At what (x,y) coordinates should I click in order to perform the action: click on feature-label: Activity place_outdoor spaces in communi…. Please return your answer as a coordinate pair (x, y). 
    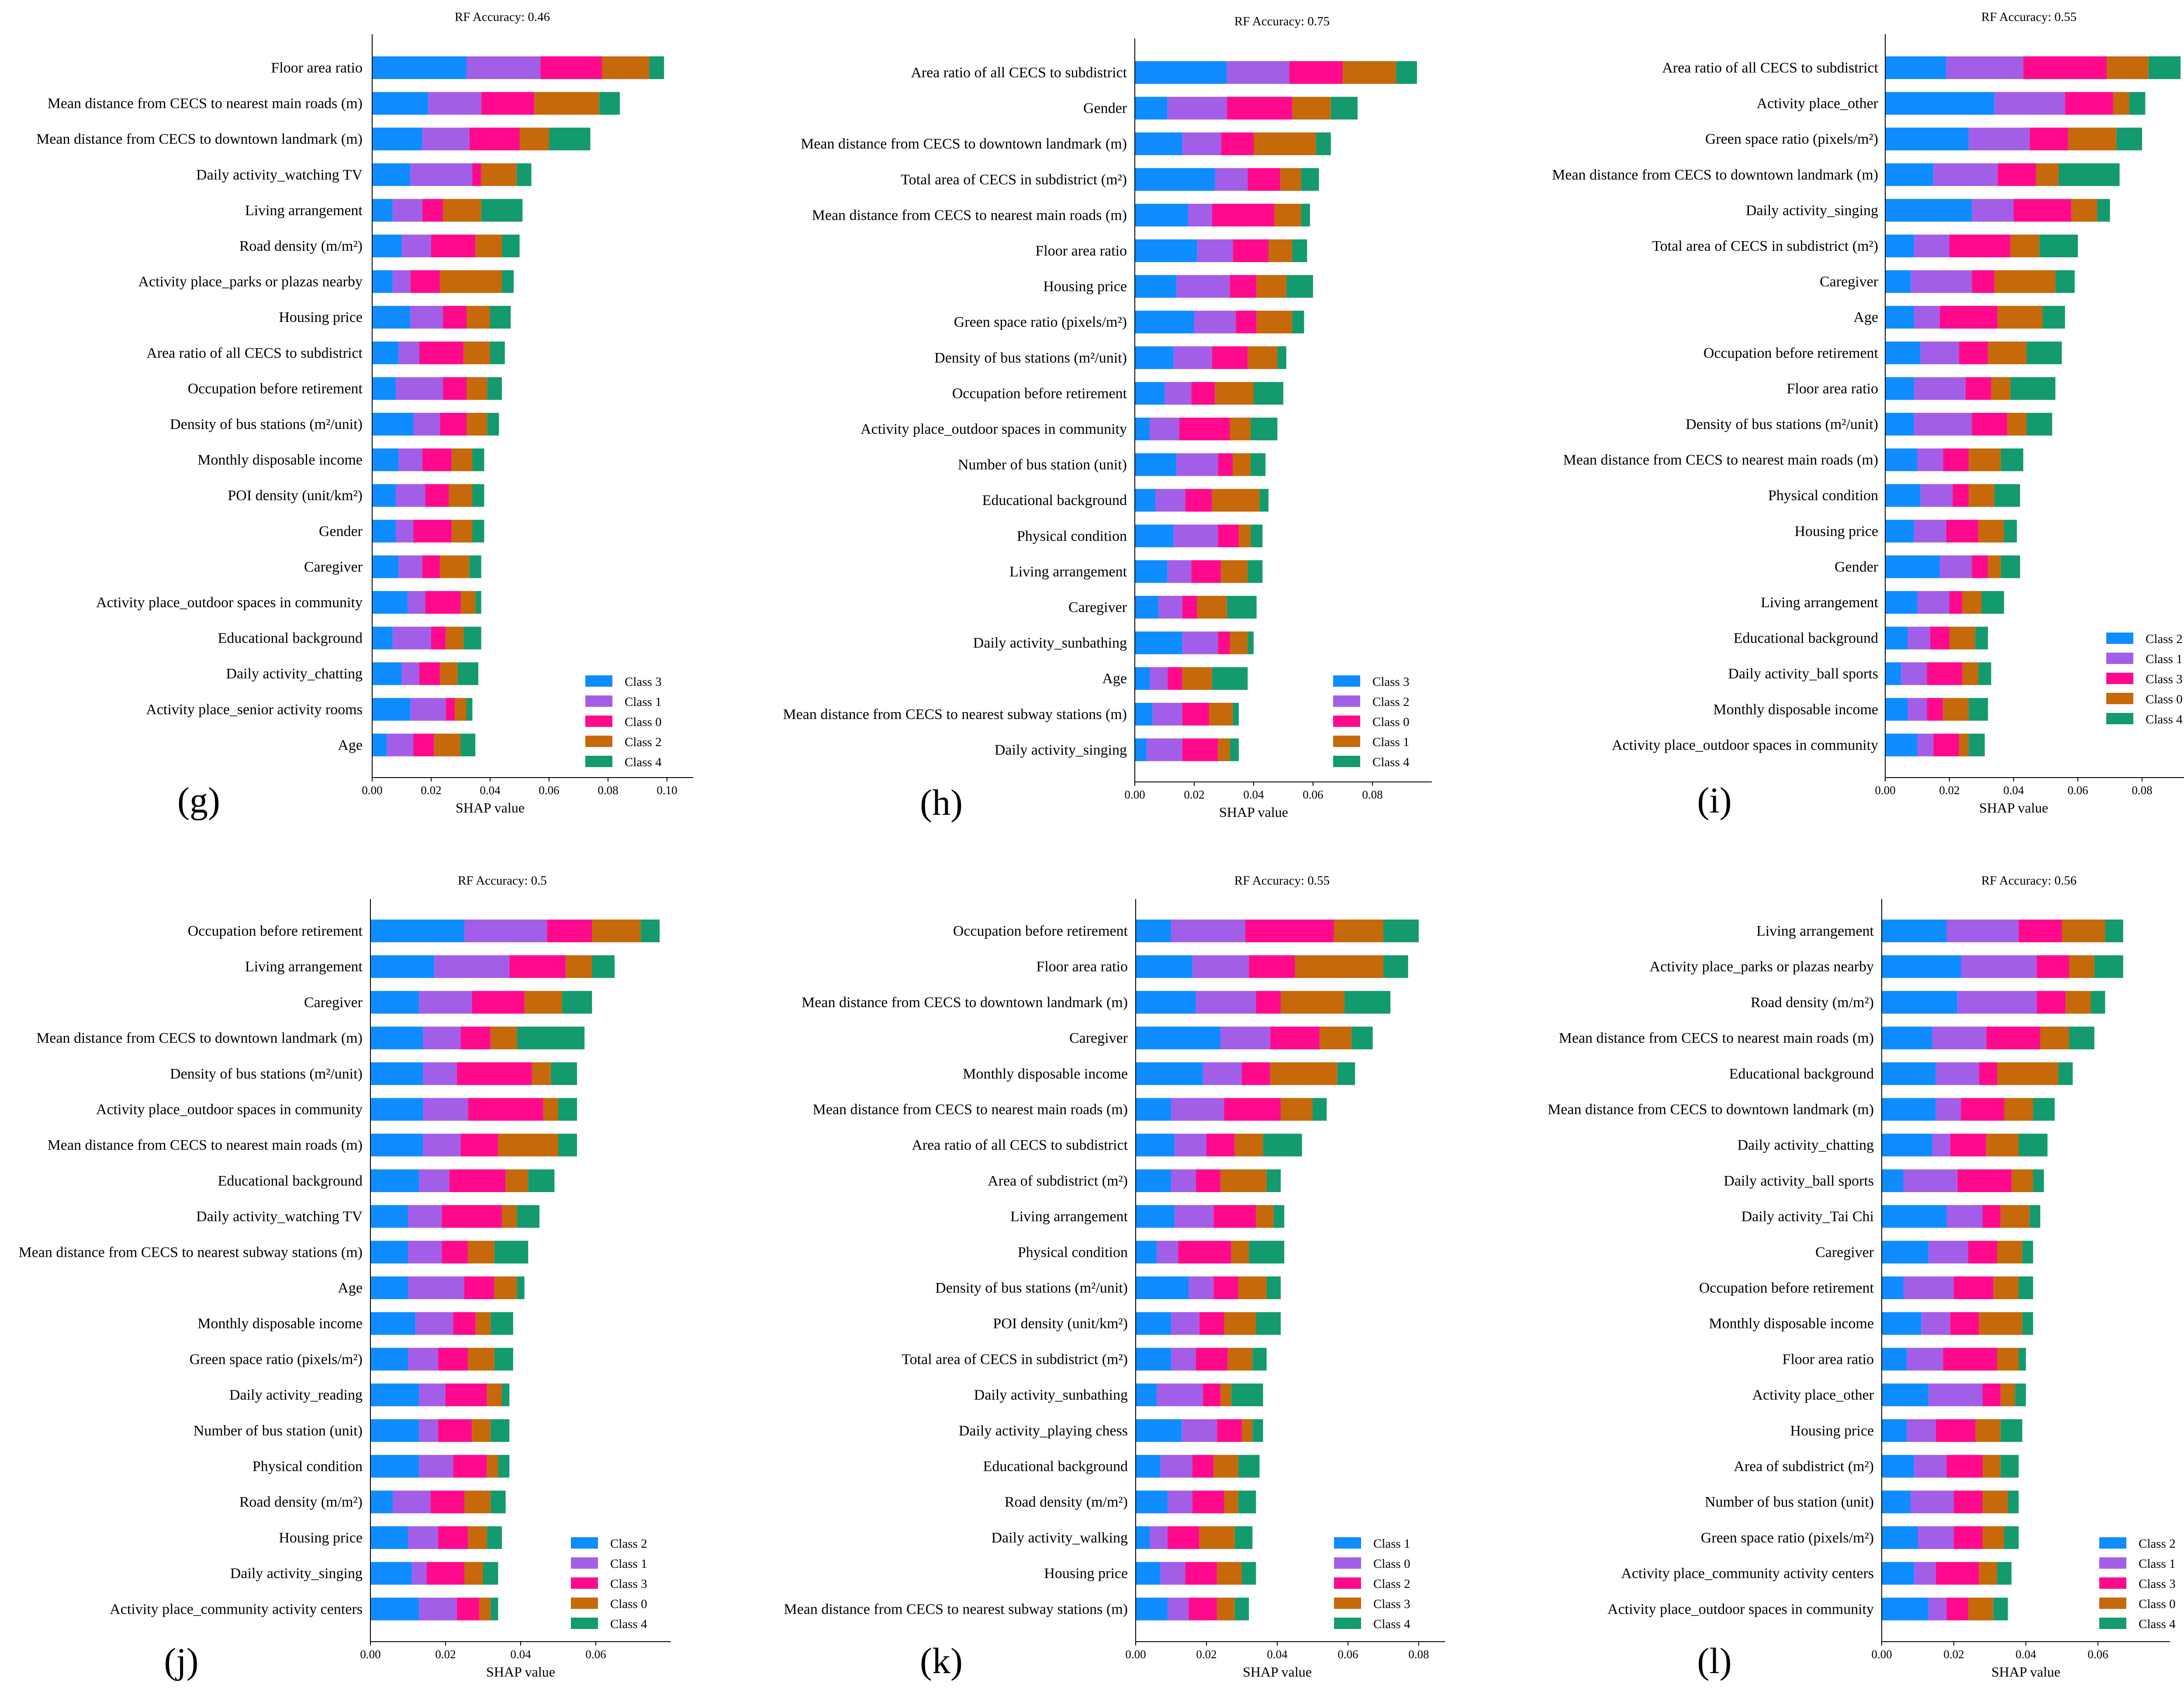
    Looking at the image, I should click on (994, 429).